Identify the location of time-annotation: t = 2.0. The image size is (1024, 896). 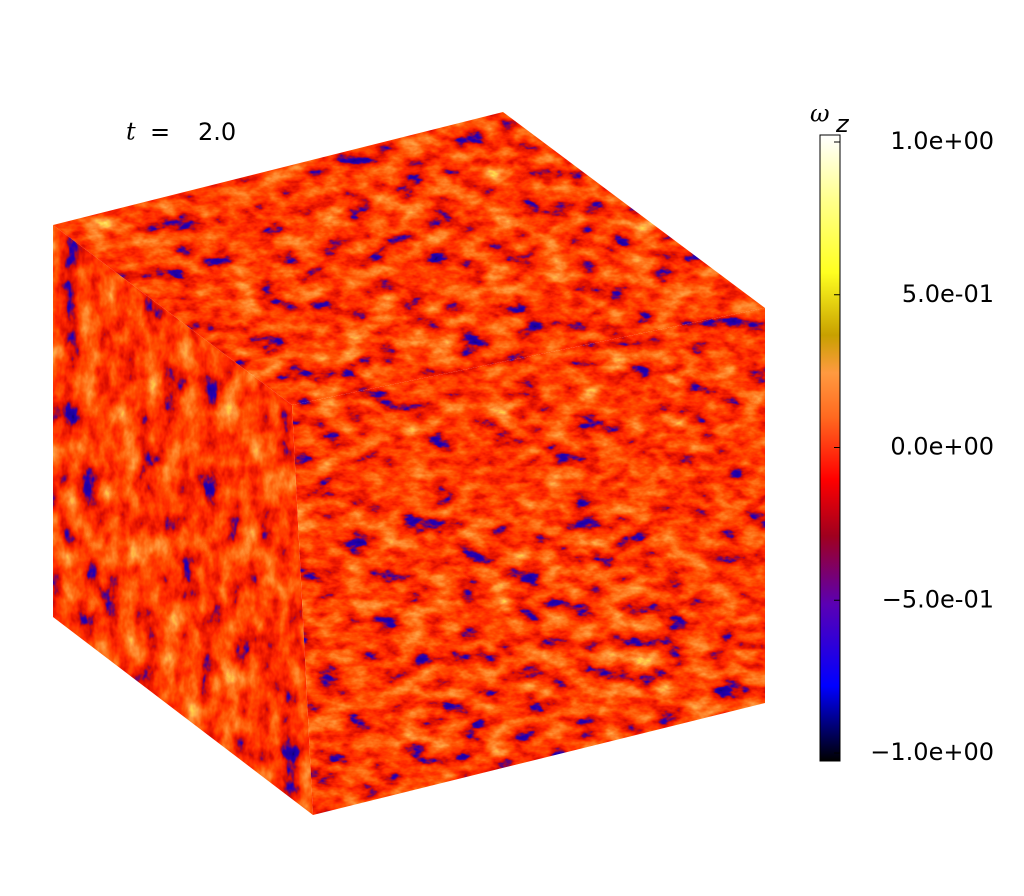
(181, 132).